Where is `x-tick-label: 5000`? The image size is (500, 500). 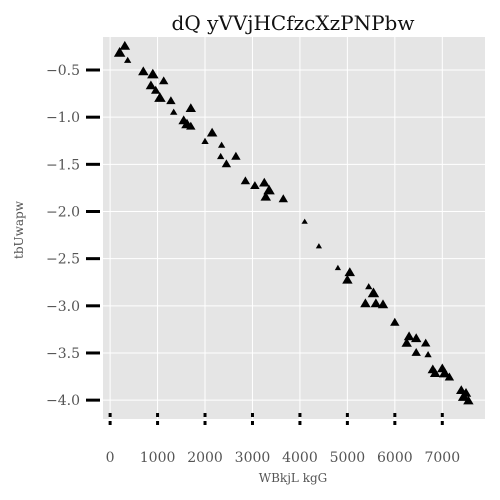 x-tick-label: 5000 is located at coordinates (348, 458).